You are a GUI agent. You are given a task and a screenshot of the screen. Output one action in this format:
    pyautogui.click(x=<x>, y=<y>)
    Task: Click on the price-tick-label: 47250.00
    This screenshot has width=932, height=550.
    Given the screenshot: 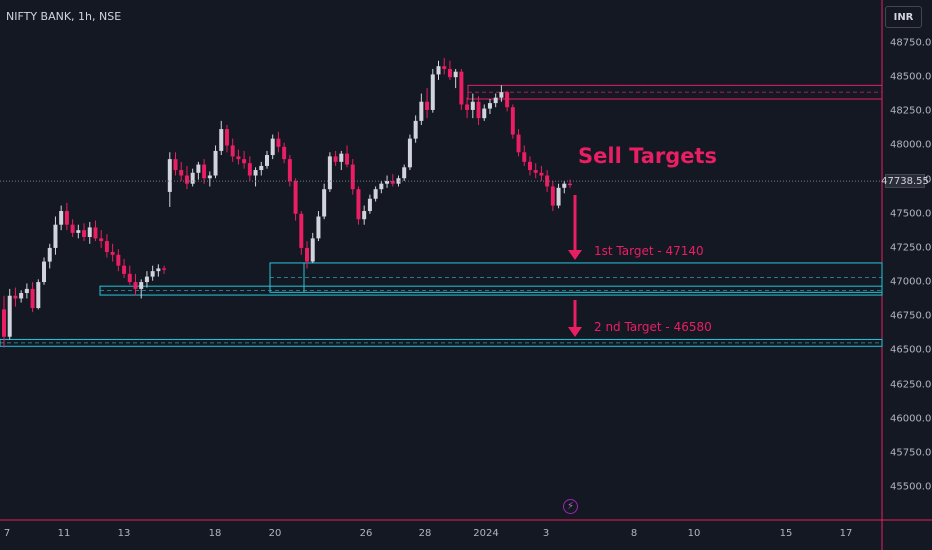 What is the action you would take?
    pyautogui.click(x=911, y=248)
    